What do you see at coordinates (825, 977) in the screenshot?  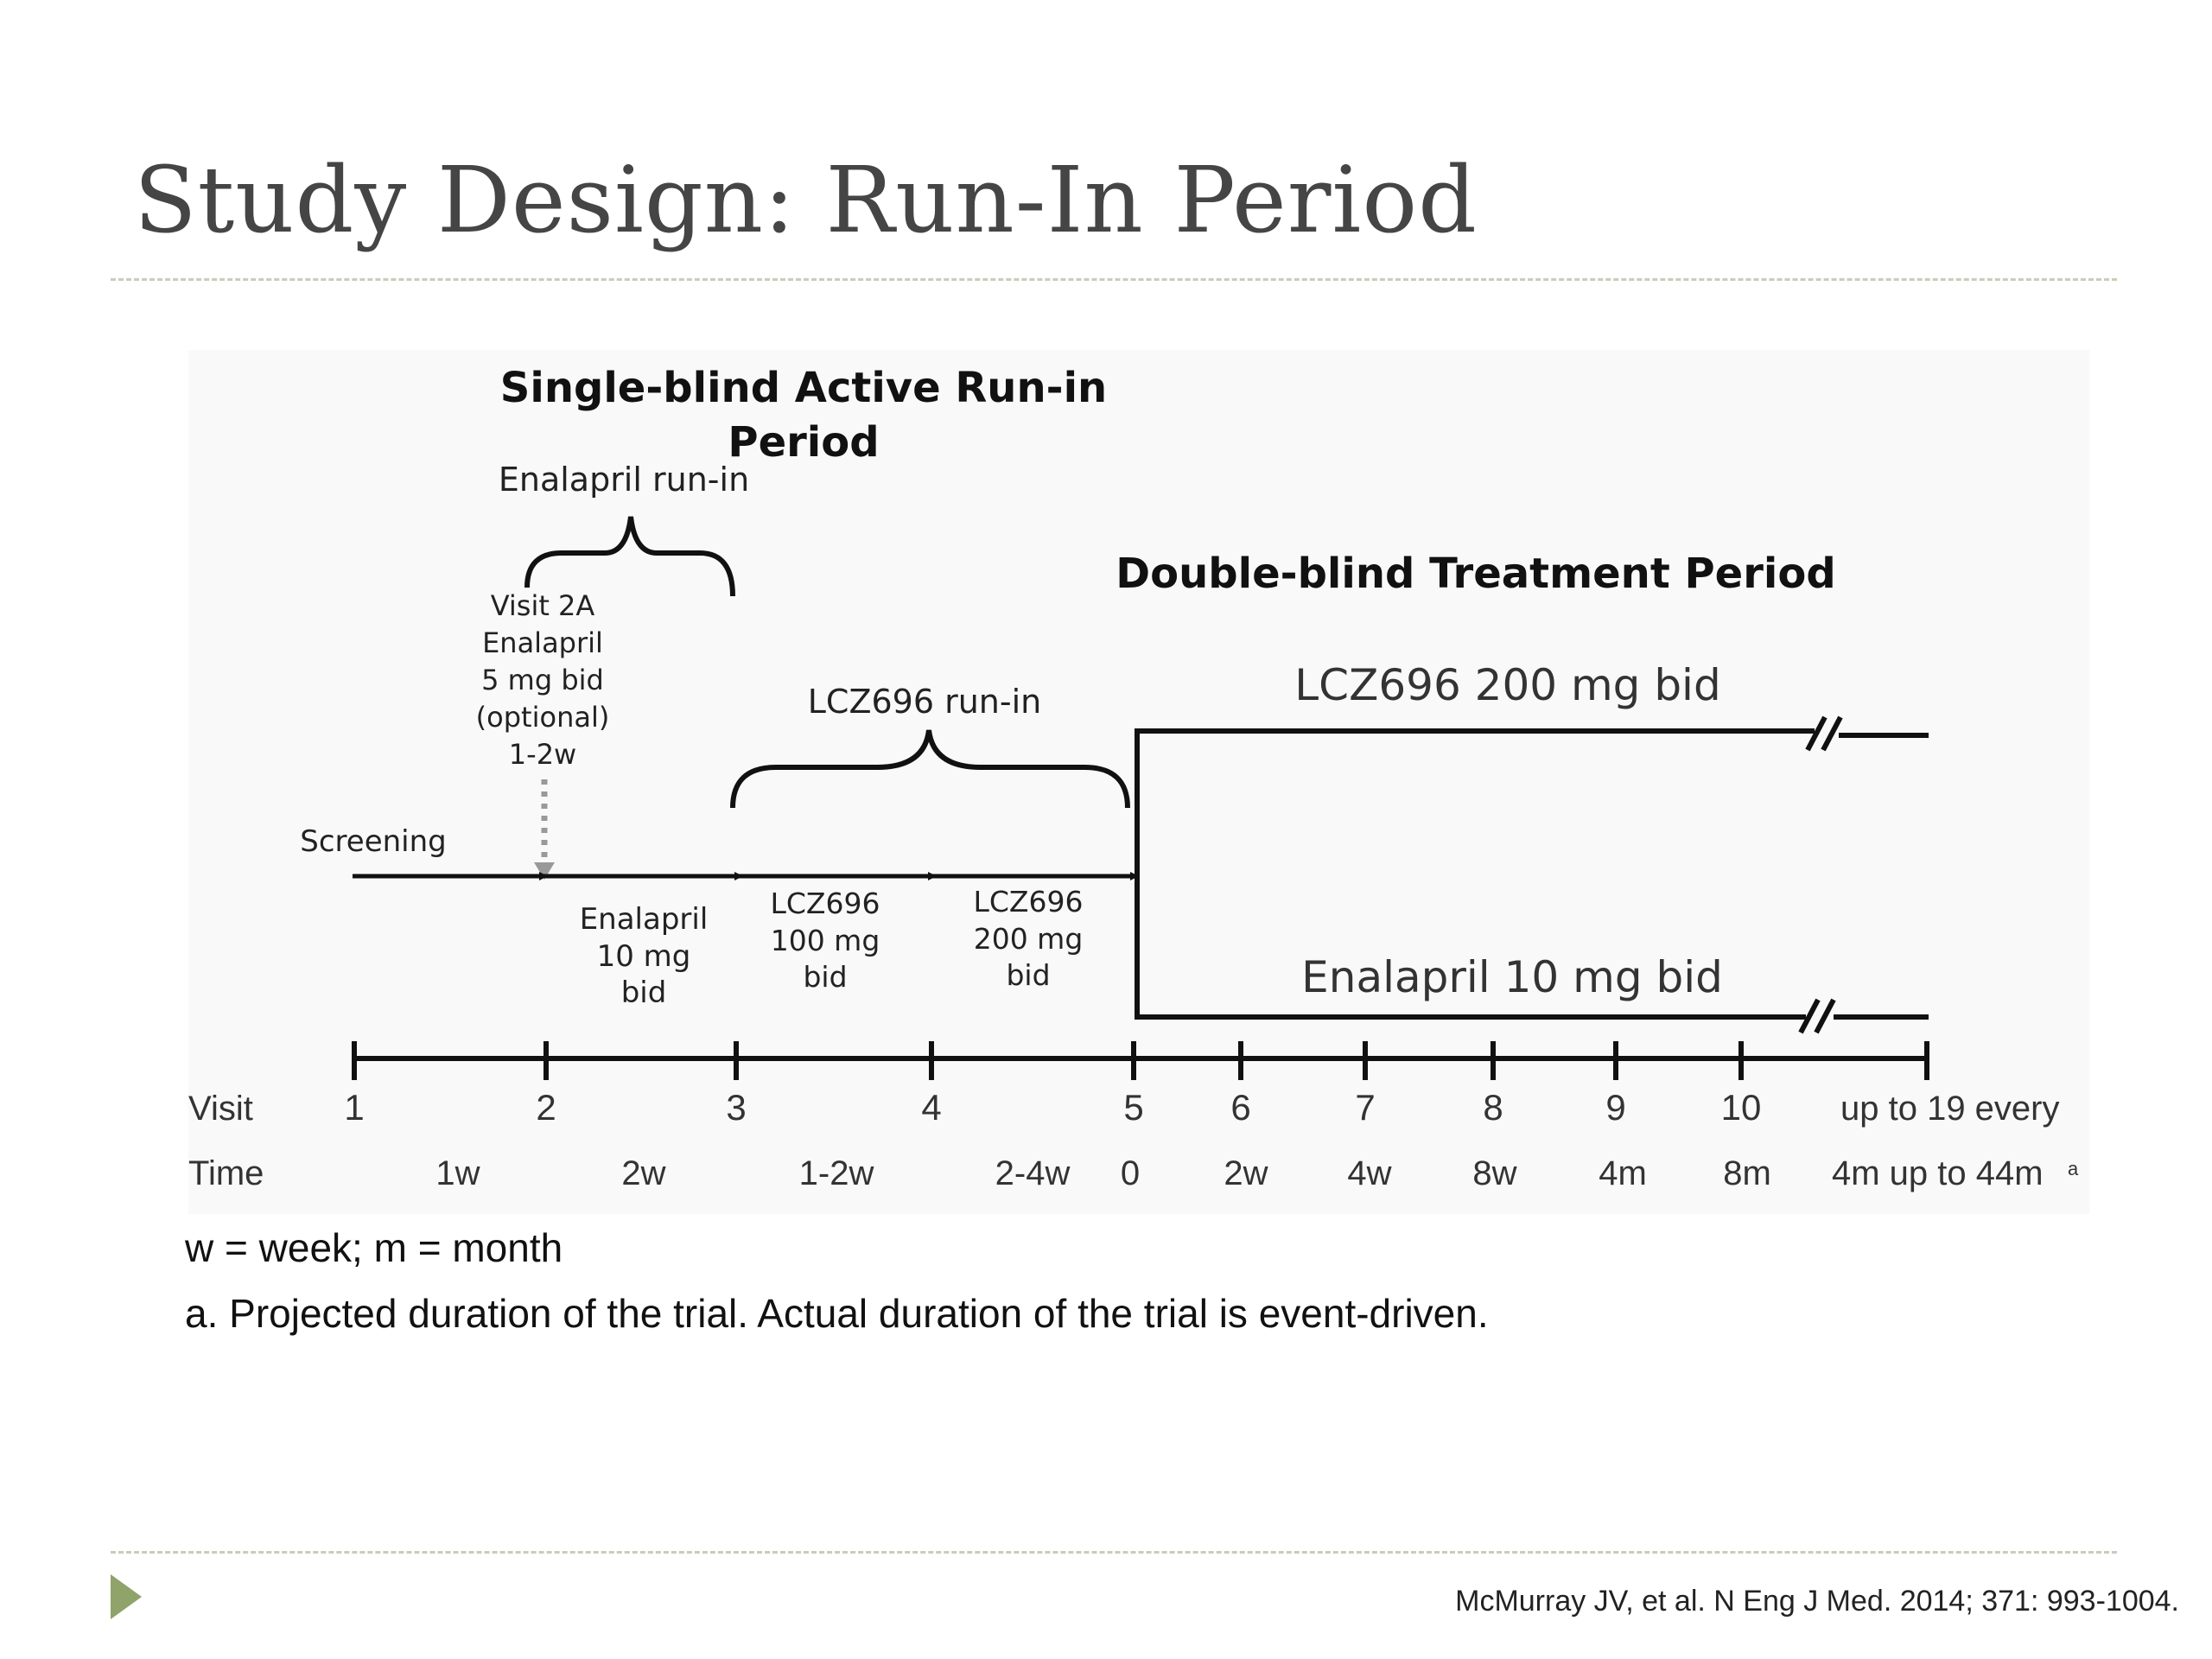 I see `phase-lcz100-line3: bid` at bounding box center [825, 977].